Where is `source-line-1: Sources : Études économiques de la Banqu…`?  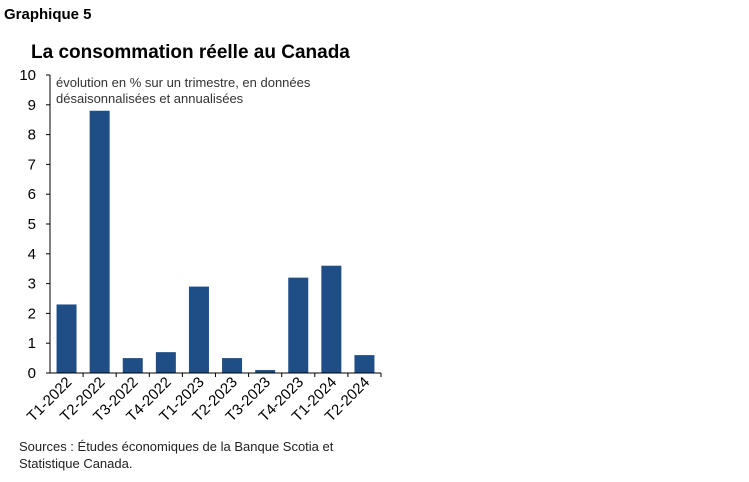
source-line-1: Sources : Études économiques de la Banqu… is located at coordinates (176, 446).